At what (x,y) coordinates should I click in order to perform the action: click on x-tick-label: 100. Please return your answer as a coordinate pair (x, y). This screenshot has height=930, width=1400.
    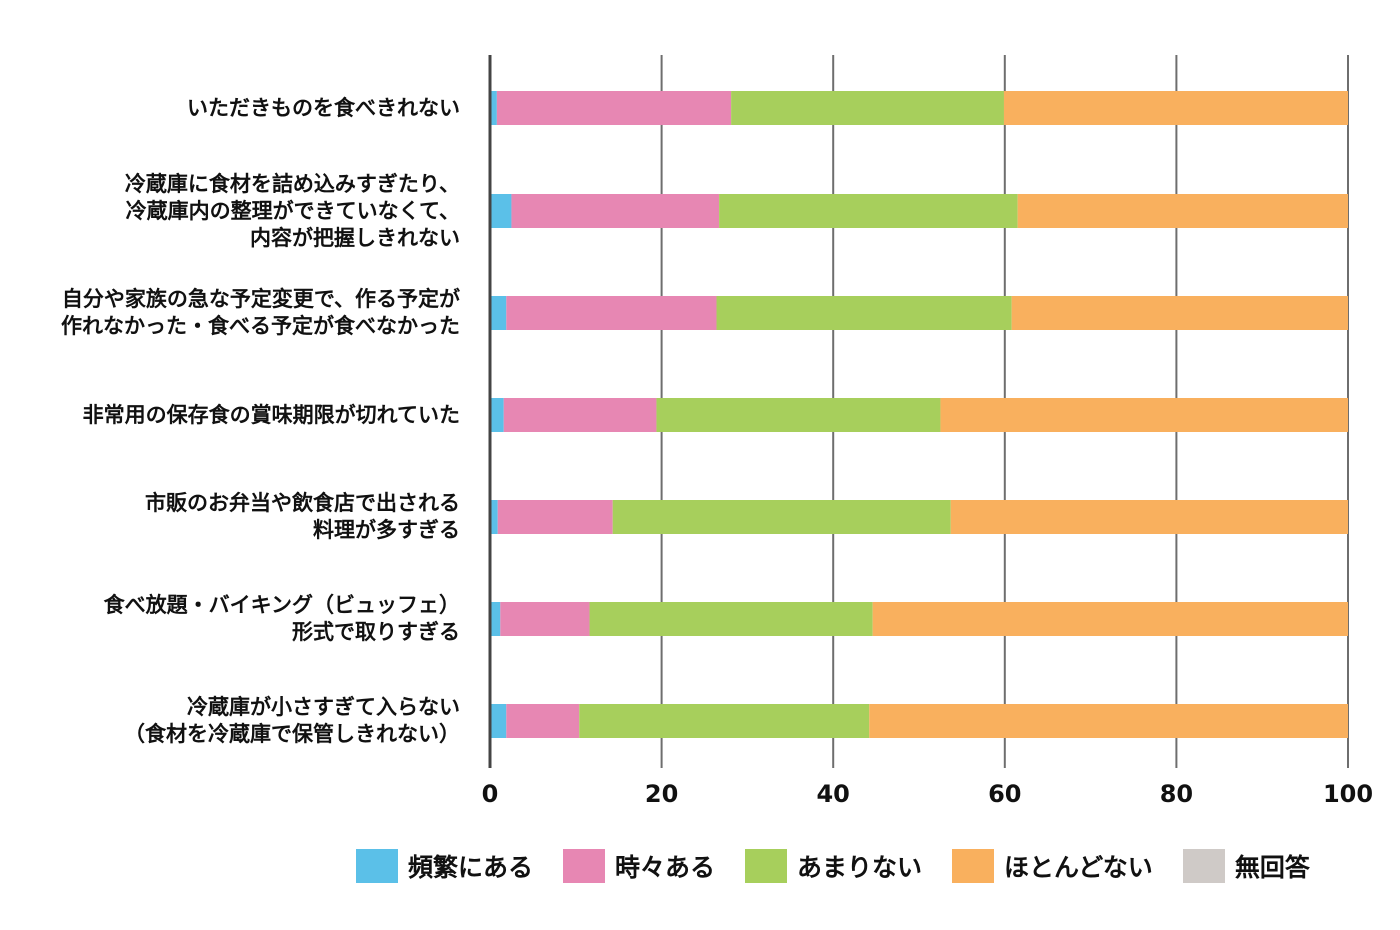
    Looking at the image, I should click on (1348, 794).